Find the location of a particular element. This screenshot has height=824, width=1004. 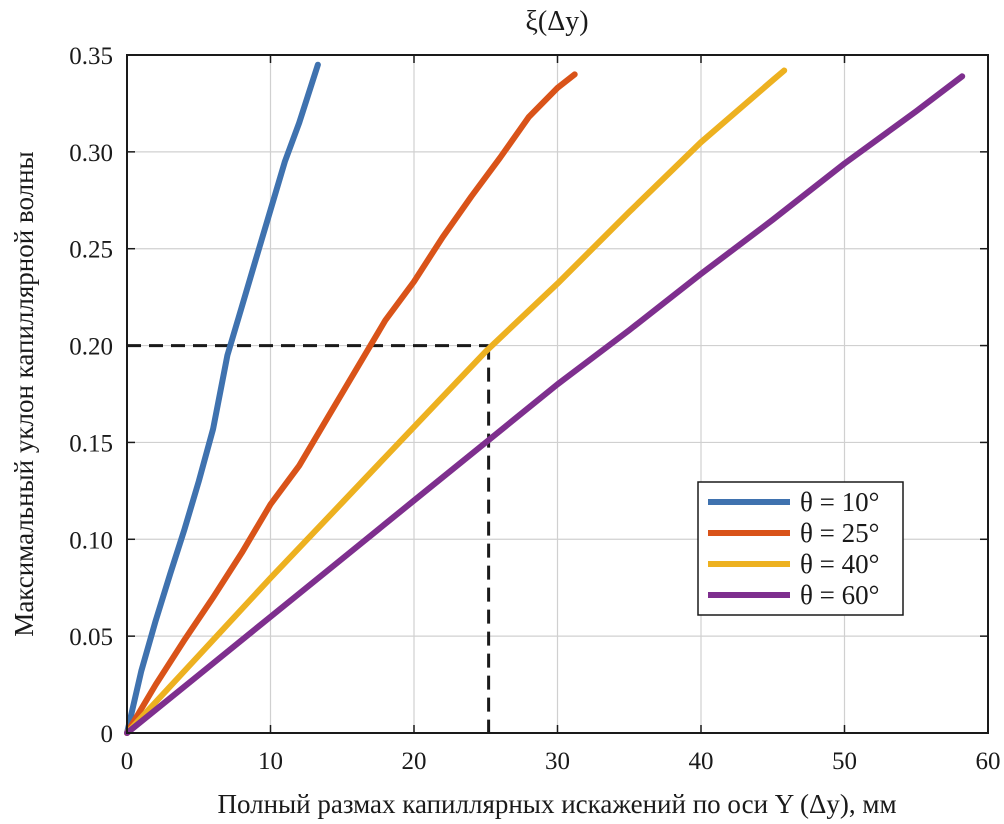

y-tick-label: 0.25 is located at coordinates (91, 250).